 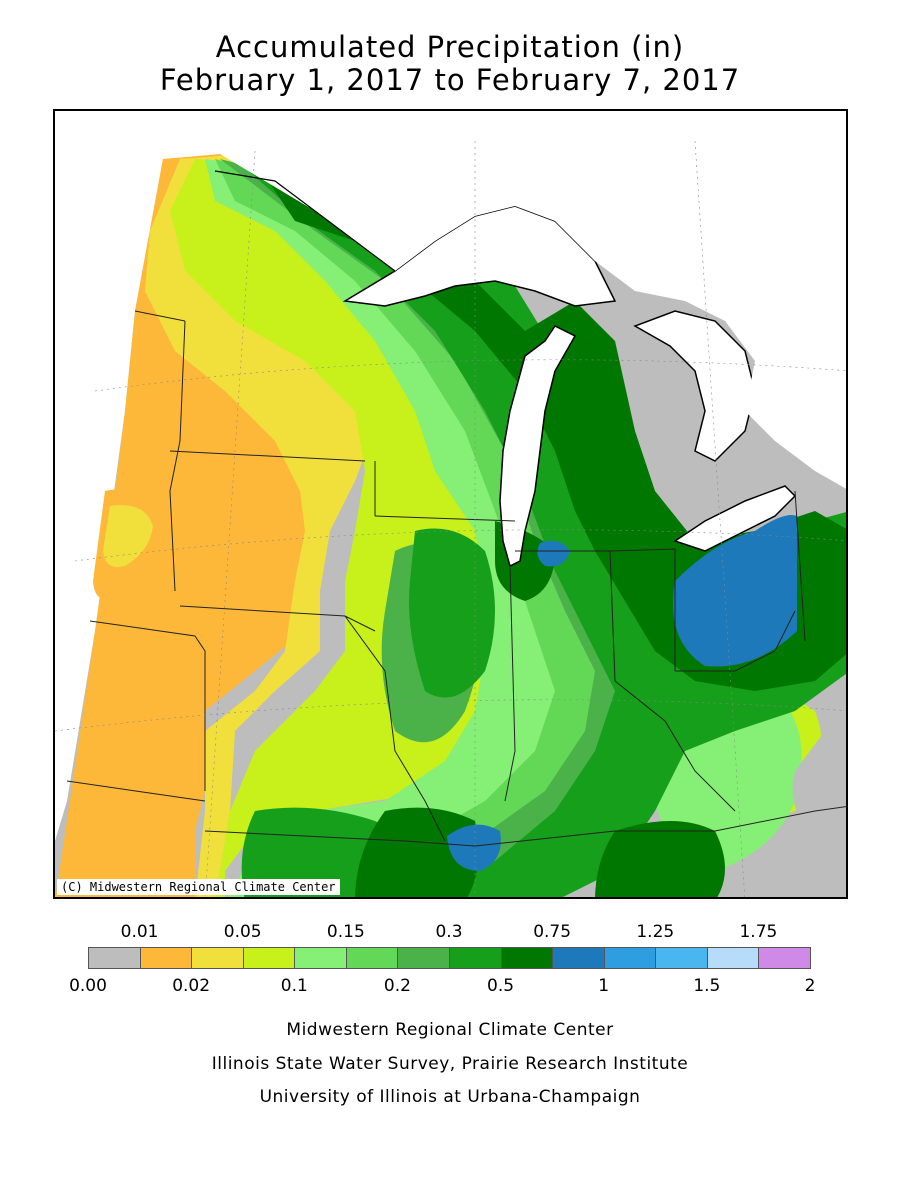 I want to click on precip-band-0.75, so click(x=735, y=591).